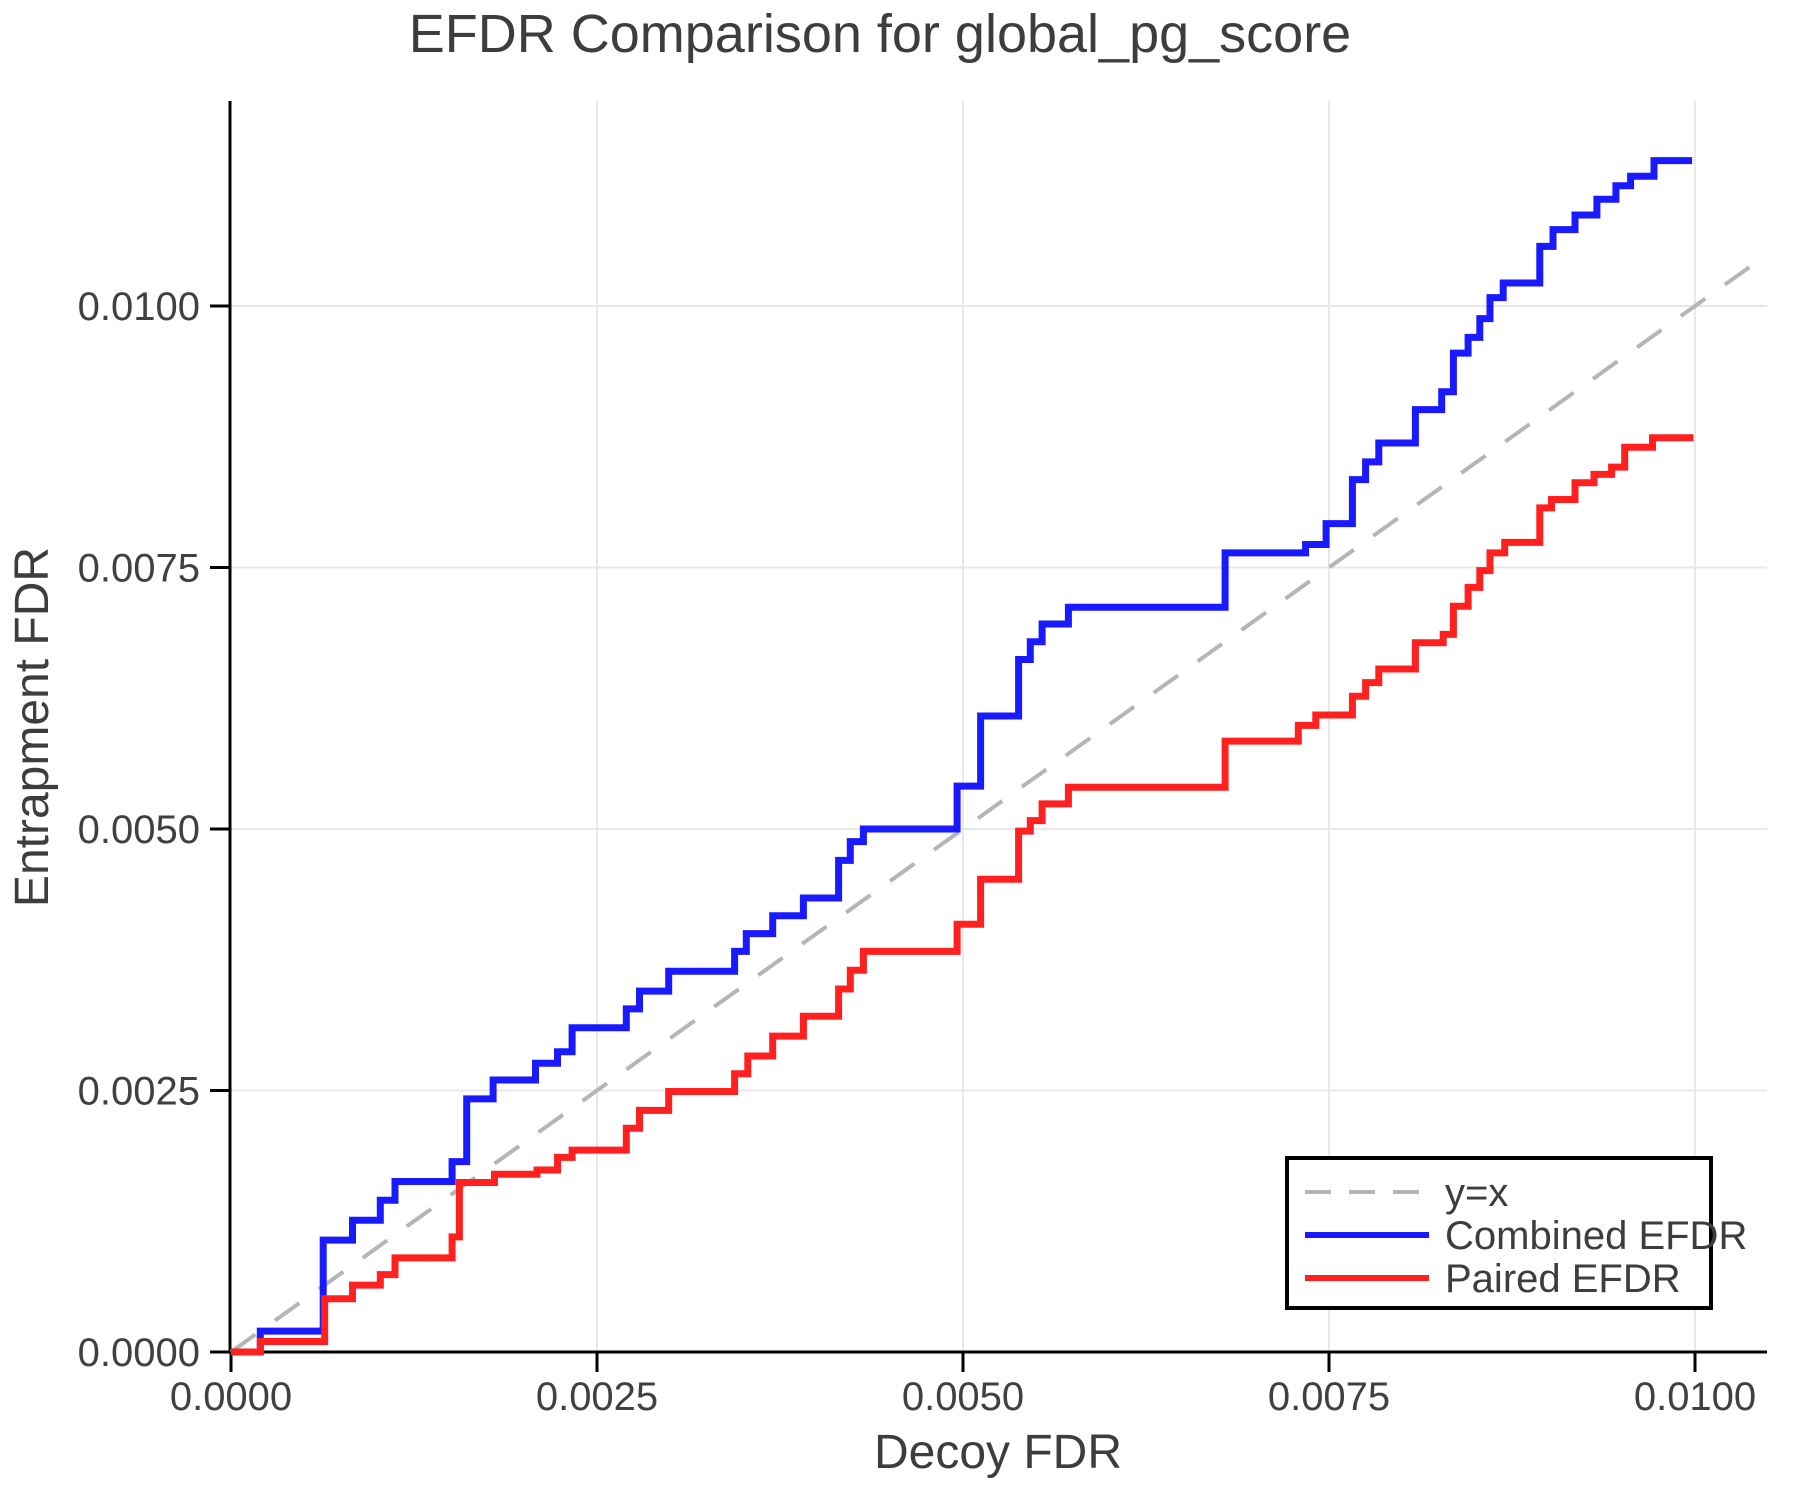  Describe the element at coordinates (1596, 1236) in the screenshot. I see `legend-label-1: Combined EFDR` at that location.